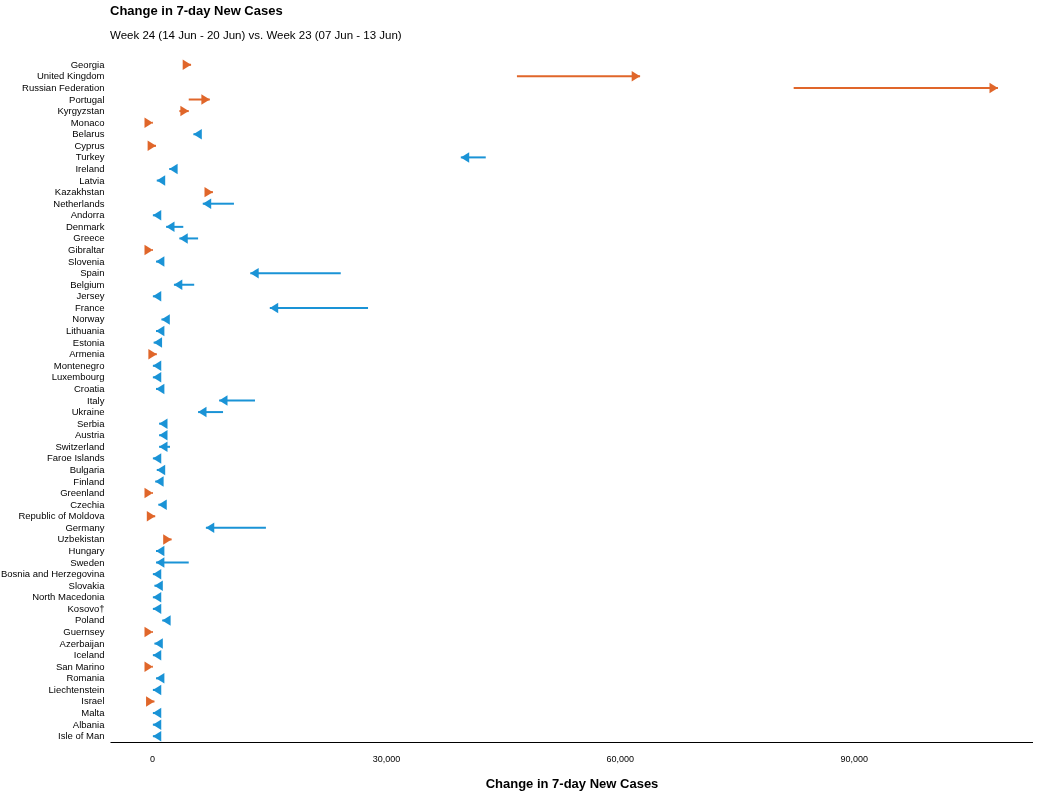  What do you see at coordinates (53, 574) in the screenshot?
I see `y-tick-label: Bosnia and Herzegovina` at bounding box center [53, 574].